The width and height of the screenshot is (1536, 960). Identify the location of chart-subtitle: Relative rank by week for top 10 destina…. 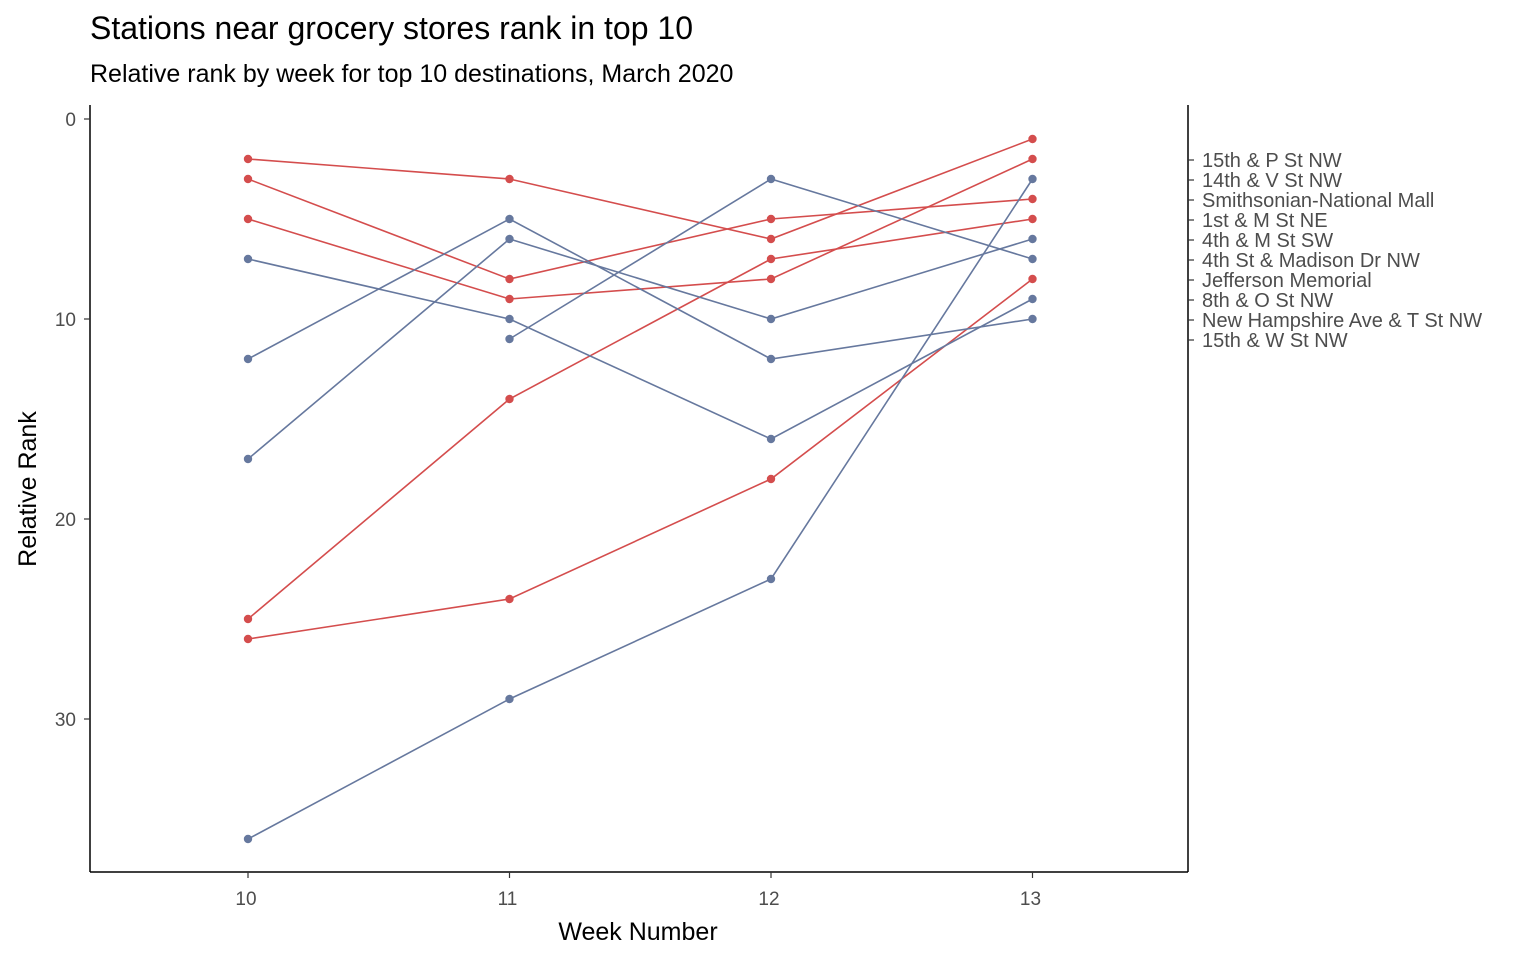
(412, 74).